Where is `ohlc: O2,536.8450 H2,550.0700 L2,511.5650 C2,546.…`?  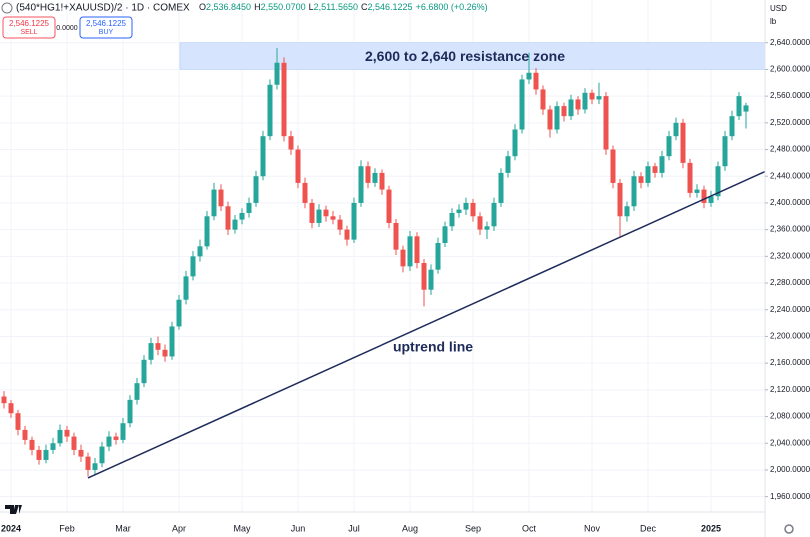 ohlc: O2,536.8450 H2,550.0700 L2,511.5650 C2,546.… is located at coordinates (343, 7).